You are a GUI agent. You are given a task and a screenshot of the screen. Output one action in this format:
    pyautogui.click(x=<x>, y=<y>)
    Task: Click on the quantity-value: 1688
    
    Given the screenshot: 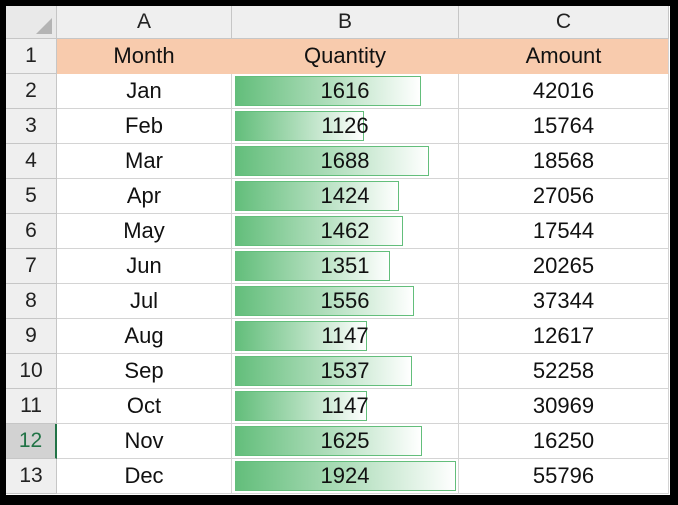 What is the action you would take?
    pyautogui.click(x=345, y=160)
    